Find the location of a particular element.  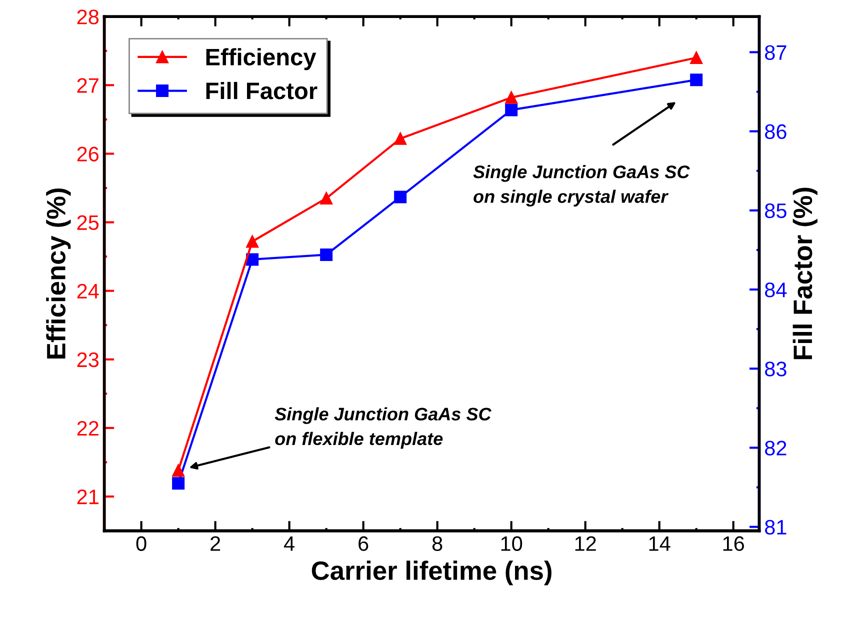

legend-label: Fill Factor is located at coordinates (262, 91).